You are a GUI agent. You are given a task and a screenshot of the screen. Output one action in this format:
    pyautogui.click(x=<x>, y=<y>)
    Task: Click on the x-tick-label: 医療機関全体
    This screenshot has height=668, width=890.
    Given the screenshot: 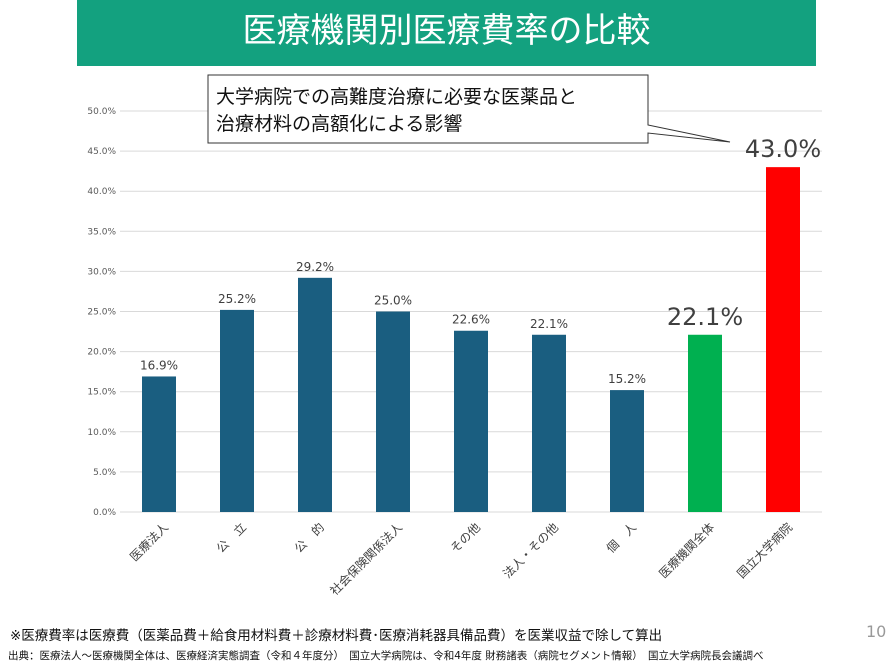 What is the action you would take?
    pyautogui.click(x=687, y=551)
    